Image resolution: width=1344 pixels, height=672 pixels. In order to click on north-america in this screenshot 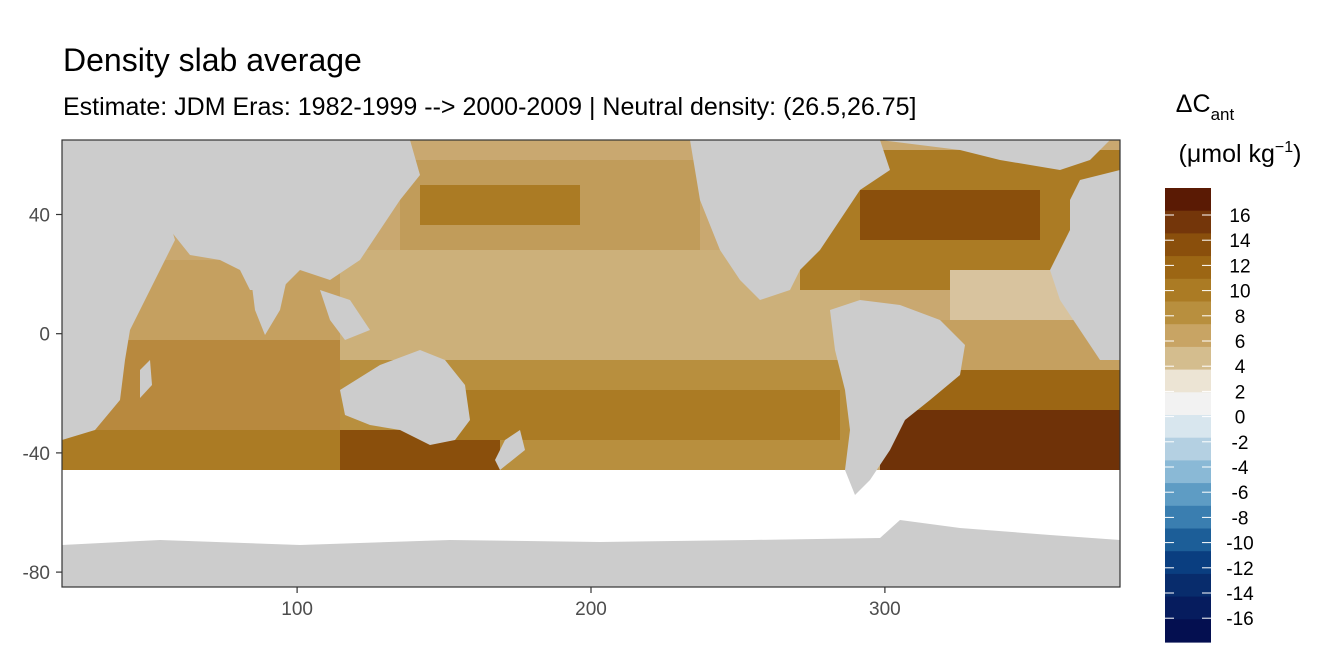, I will do `click(790, 220)`.